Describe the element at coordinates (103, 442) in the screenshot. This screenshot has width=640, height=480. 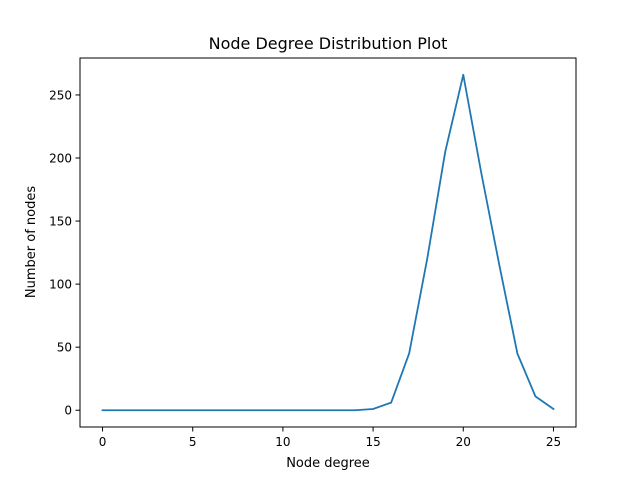
I see `x-tick-label: 0` at that location.